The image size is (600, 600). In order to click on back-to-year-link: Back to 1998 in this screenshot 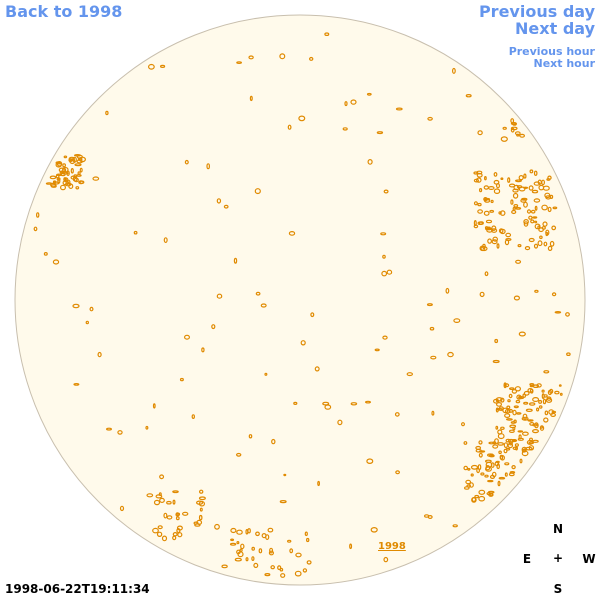, I will do `click(64, 11)`.